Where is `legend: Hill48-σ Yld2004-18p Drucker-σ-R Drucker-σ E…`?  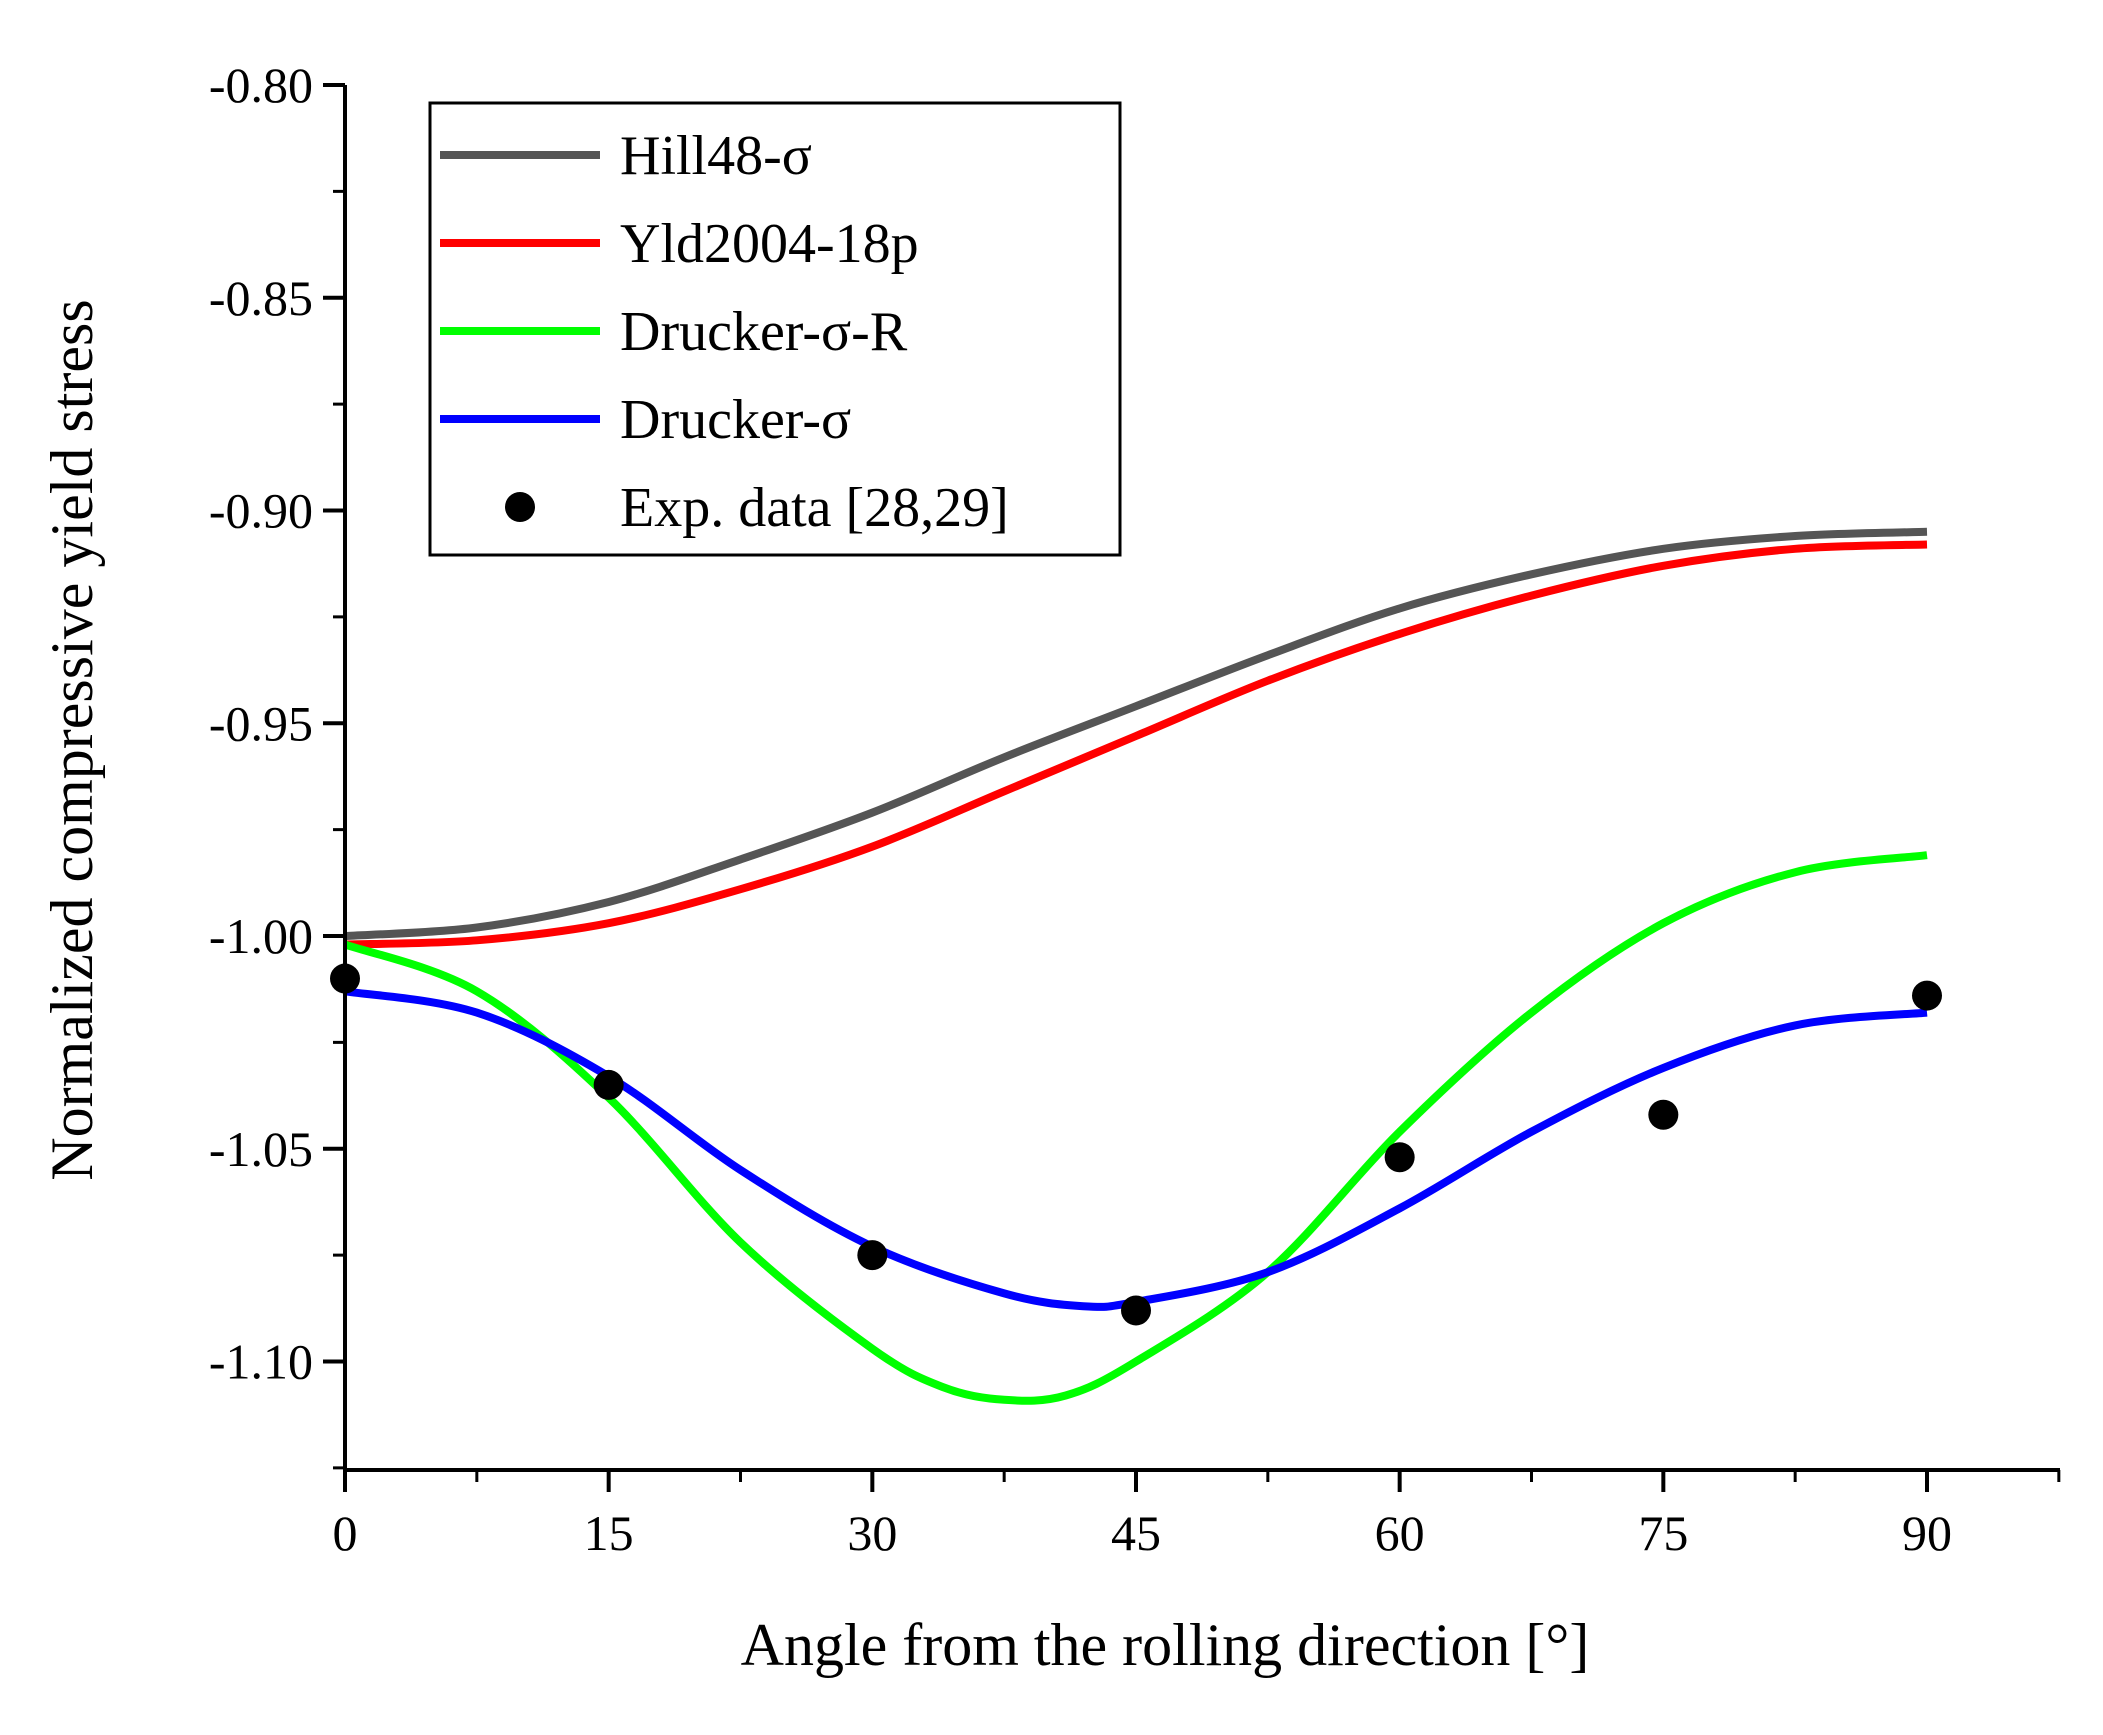
legend: Hill48-σ Yld2004-18p Drucker-σ-R Drucker-σ E… is located at coordinates (775, 329).